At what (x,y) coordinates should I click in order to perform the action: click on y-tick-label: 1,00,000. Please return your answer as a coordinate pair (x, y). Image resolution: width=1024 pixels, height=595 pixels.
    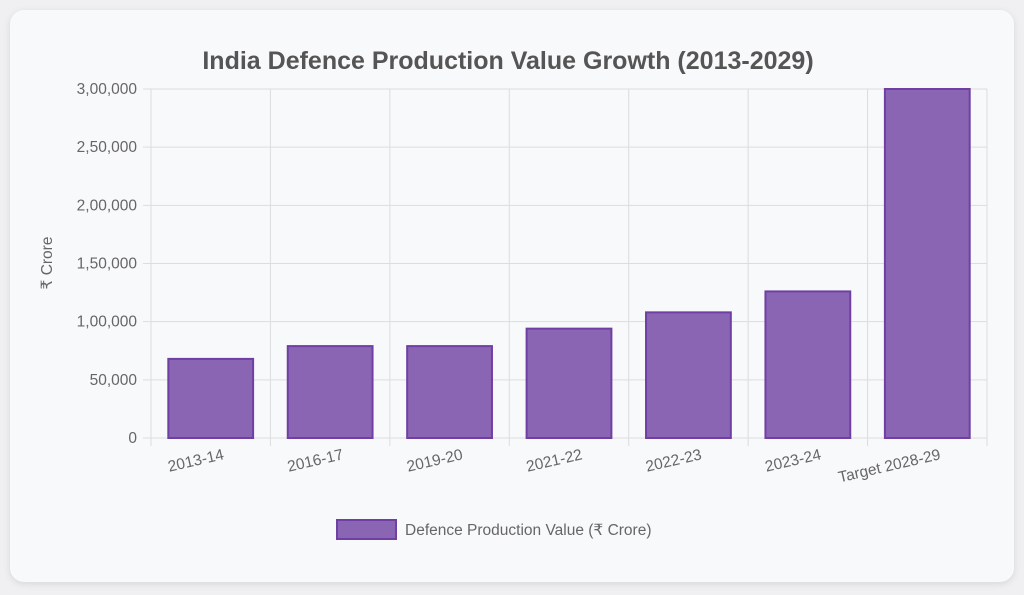
    Looking at the image, I should click on (107, 322).